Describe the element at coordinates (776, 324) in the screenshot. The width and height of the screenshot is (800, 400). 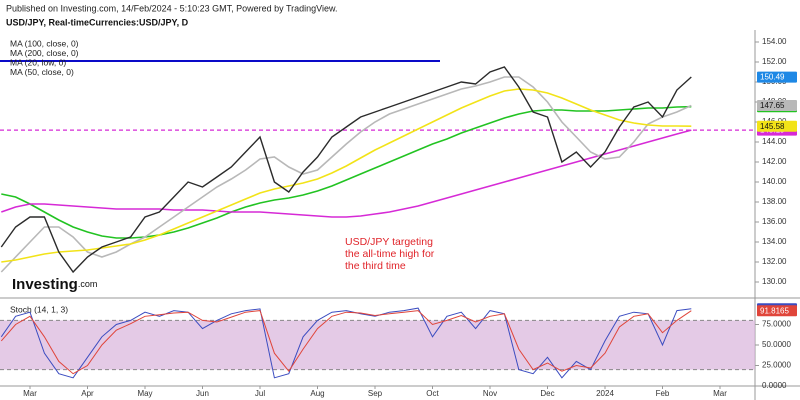
I see `y-tick-label: 75.0000` at that location.